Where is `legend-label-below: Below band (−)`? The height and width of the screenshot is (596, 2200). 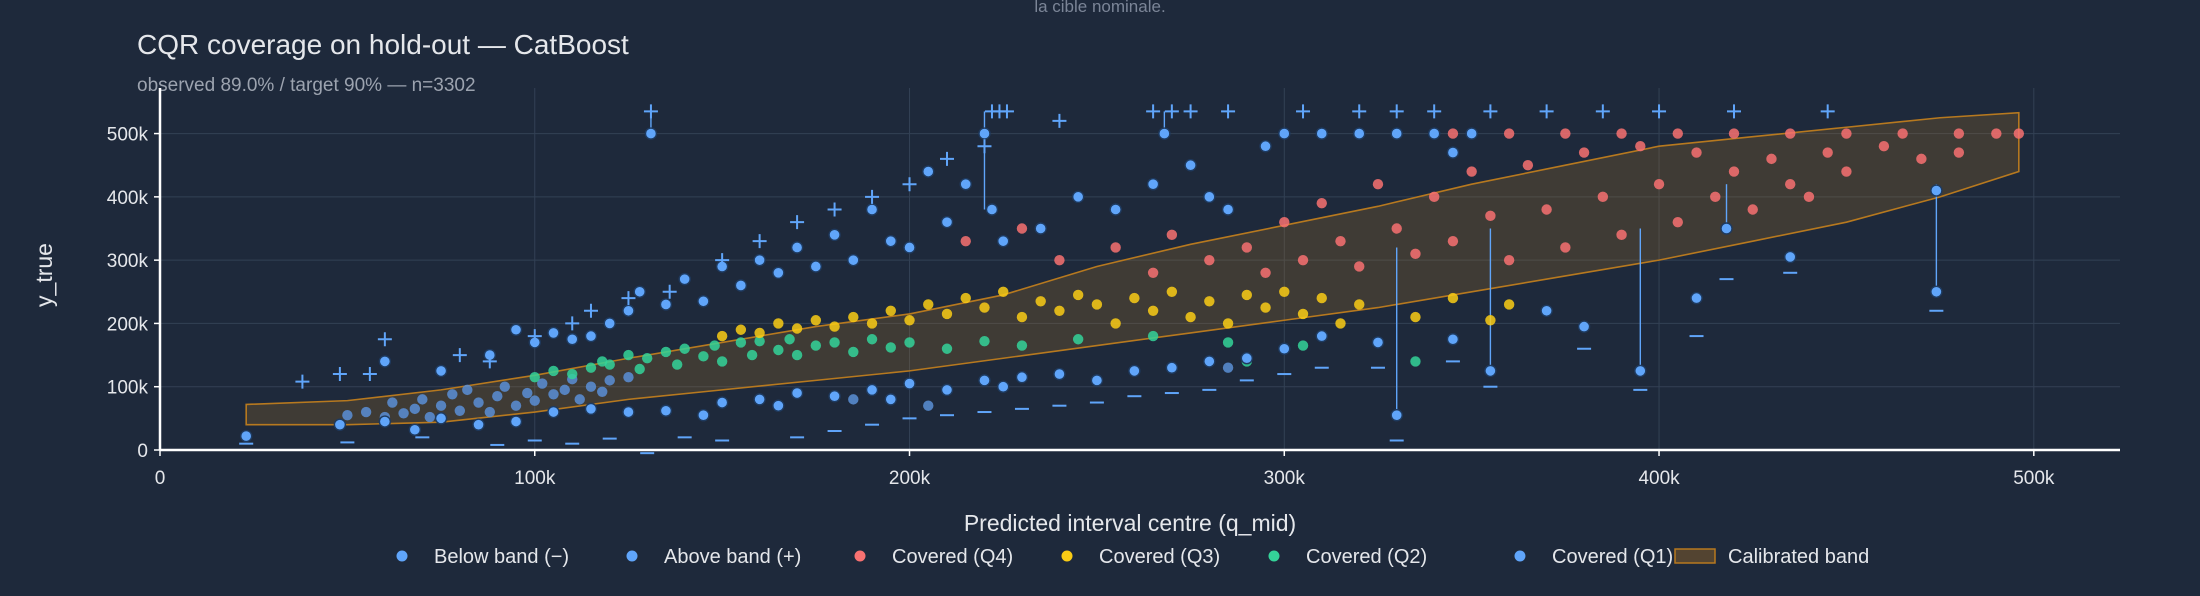 legend-label-below: Below band (−) is located at coordinates (501, 557).